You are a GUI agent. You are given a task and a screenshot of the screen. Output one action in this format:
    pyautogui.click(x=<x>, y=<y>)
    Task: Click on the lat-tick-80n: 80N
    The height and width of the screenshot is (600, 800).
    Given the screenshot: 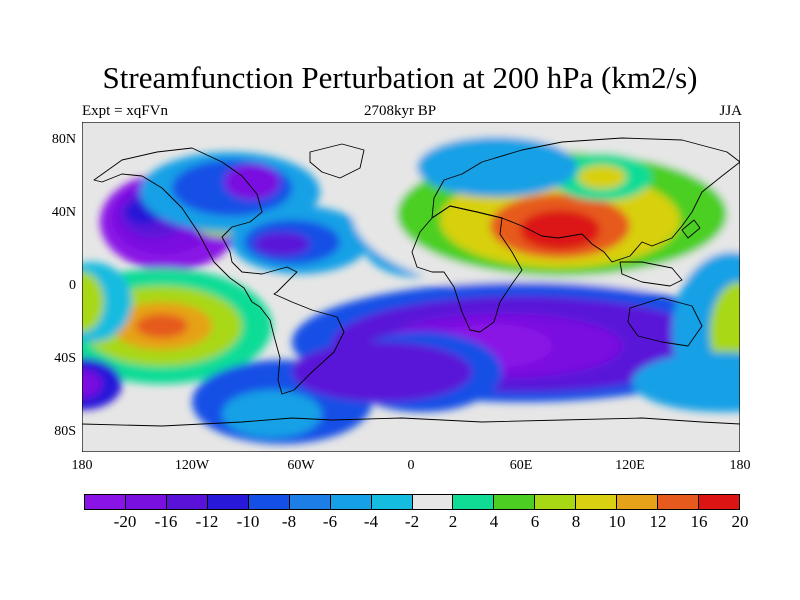 What is the action you would take?
    pyautogui.click(x=63, y=139)
    